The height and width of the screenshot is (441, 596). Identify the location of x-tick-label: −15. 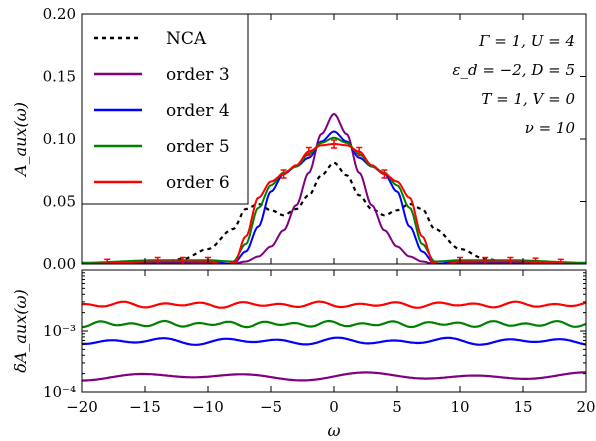
(145, 407).